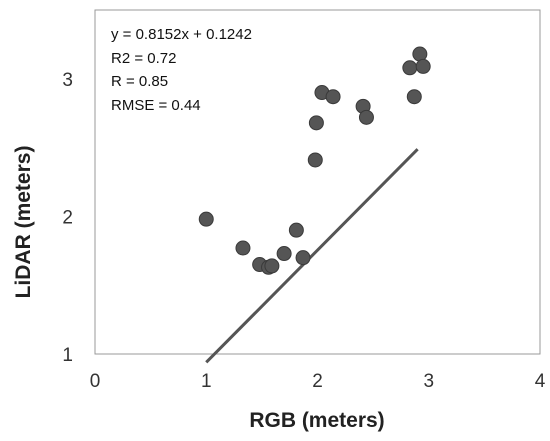  I want to click on r-label: R = 0.85, so click(139, 81).